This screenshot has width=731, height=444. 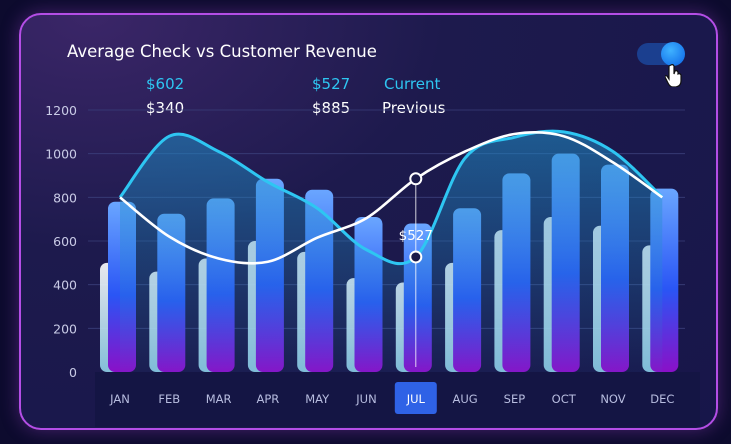 I want to click on x-tick-label-jan: JAN, so click(x=119, y=399).